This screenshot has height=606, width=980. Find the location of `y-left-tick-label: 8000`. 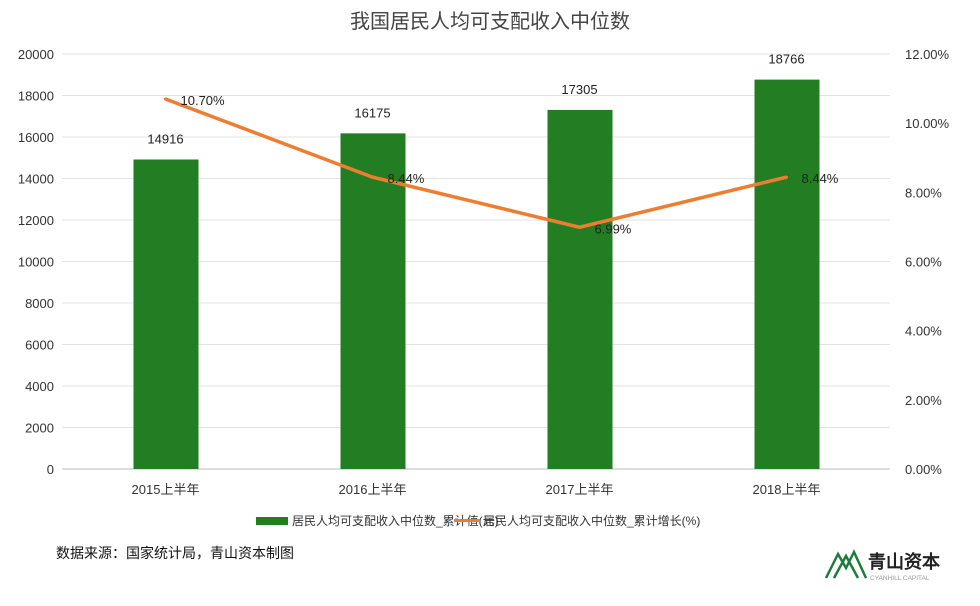

y-left-tick-label: 8000 is located at coordinates (39, 303).